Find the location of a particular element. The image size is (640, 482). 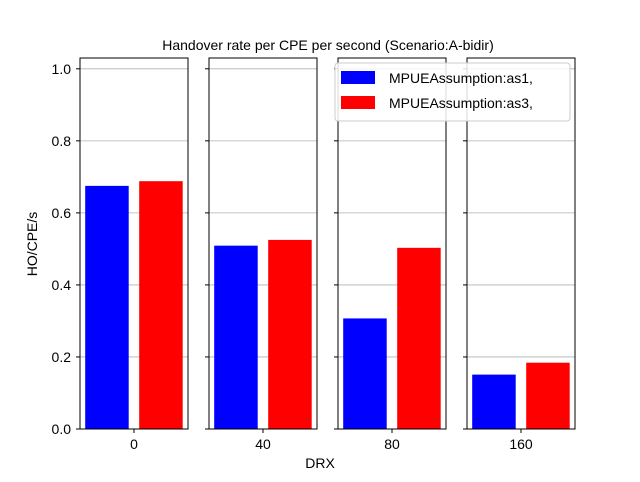

legend-label: MPUEAssumption:as3, is located at coordinates (461, 103).